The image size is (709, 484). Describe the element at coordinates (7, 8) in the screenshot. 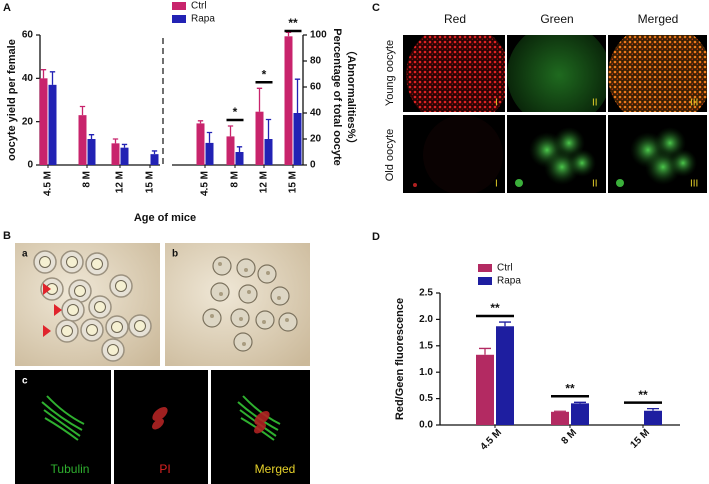

I see `panel-label: A` at that location.